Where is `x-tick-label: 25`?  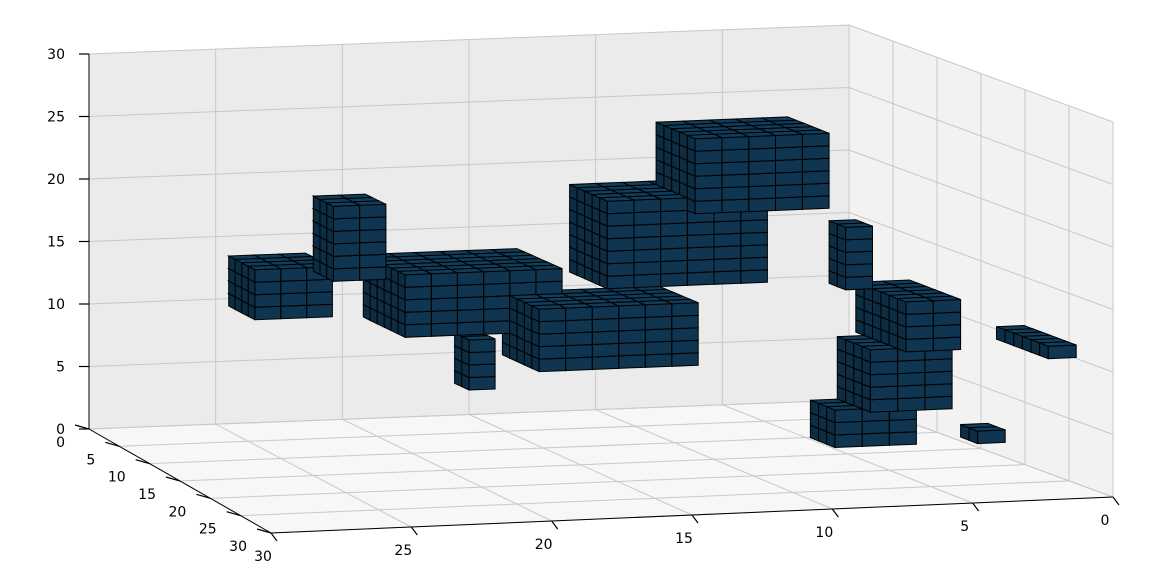 x-tick-label: 25 is located at coordinates (403, 551).